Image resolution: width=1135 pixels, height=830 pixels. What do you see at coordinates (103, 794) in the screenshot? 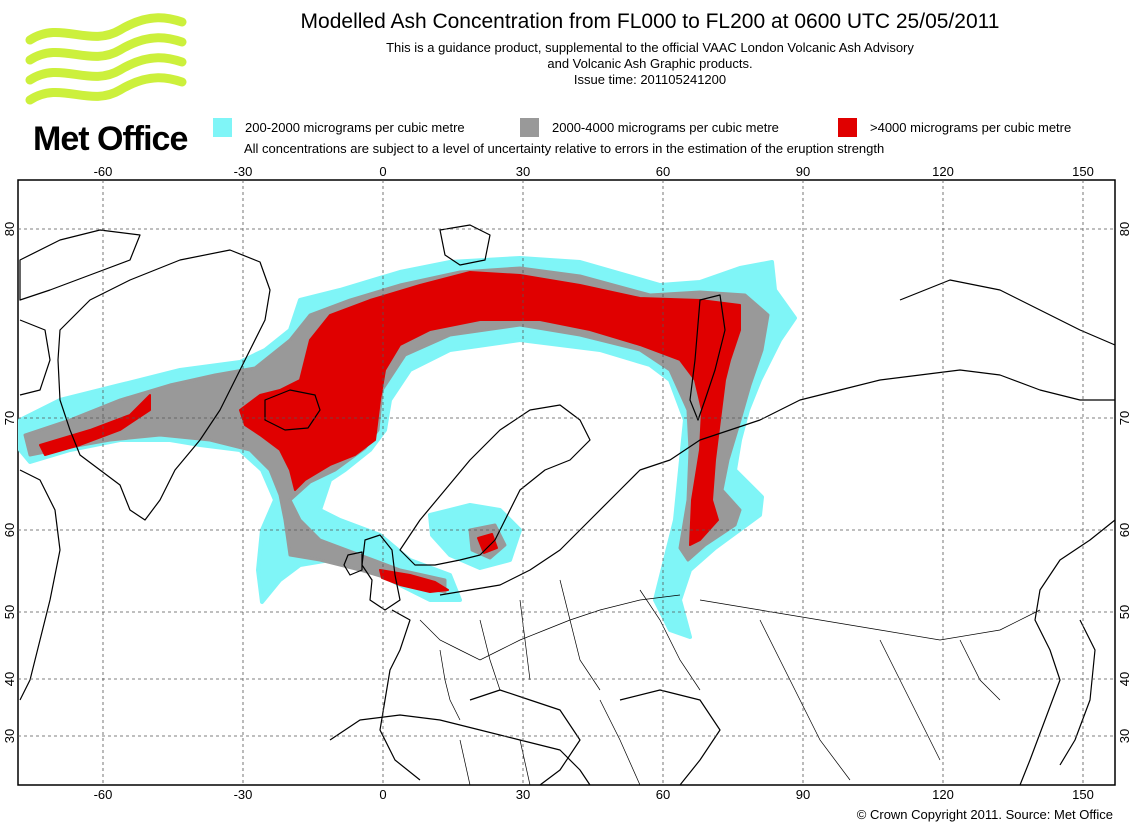
I see `lon-tick-bottom-minus60: -60` at bounding box center [103, 794].